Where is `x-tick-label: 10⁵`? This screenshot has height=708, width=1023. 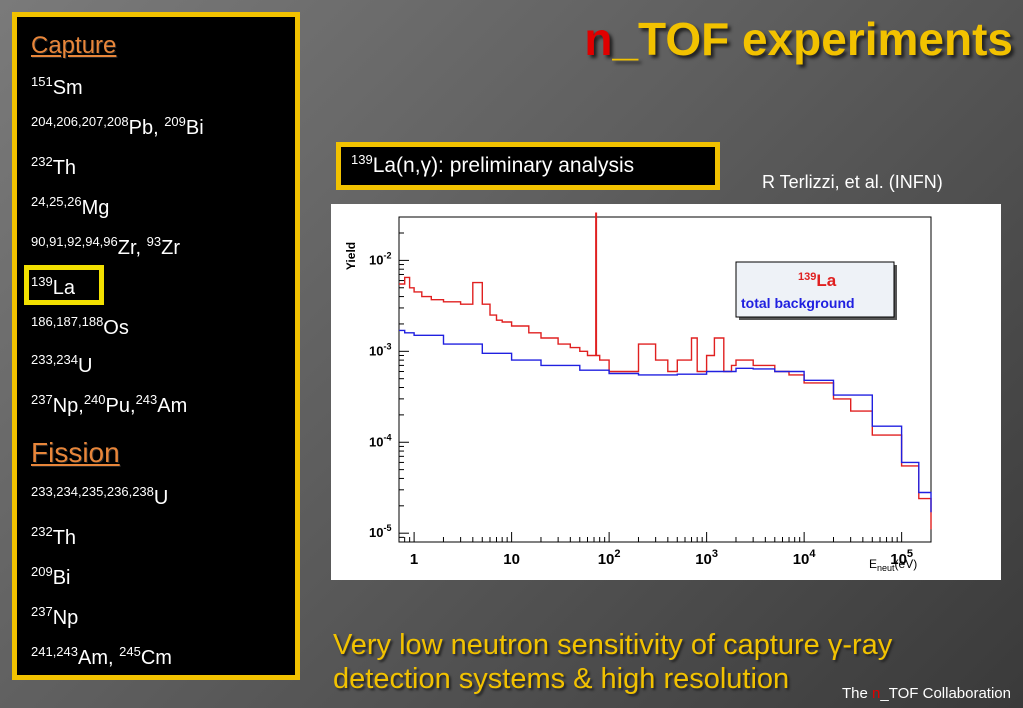 x-tick-label: 10⁵ is located at coordinates (901, 558).